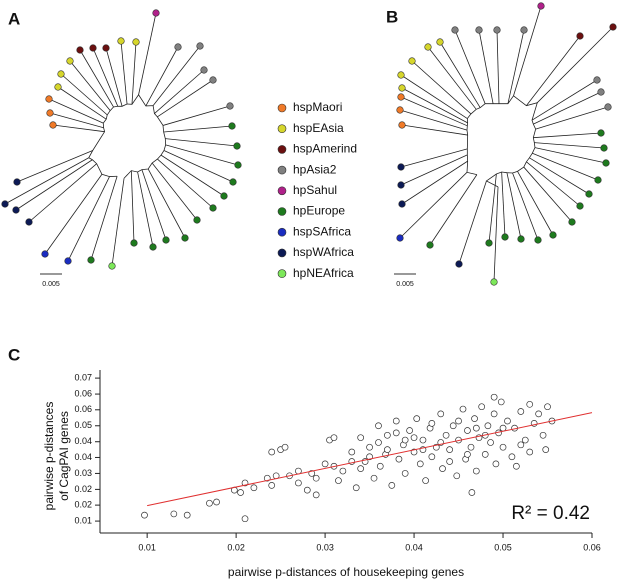  Describe the element at coordinates (405, 284) in the screenshot. I see `scale-label: 0.005` at that location.